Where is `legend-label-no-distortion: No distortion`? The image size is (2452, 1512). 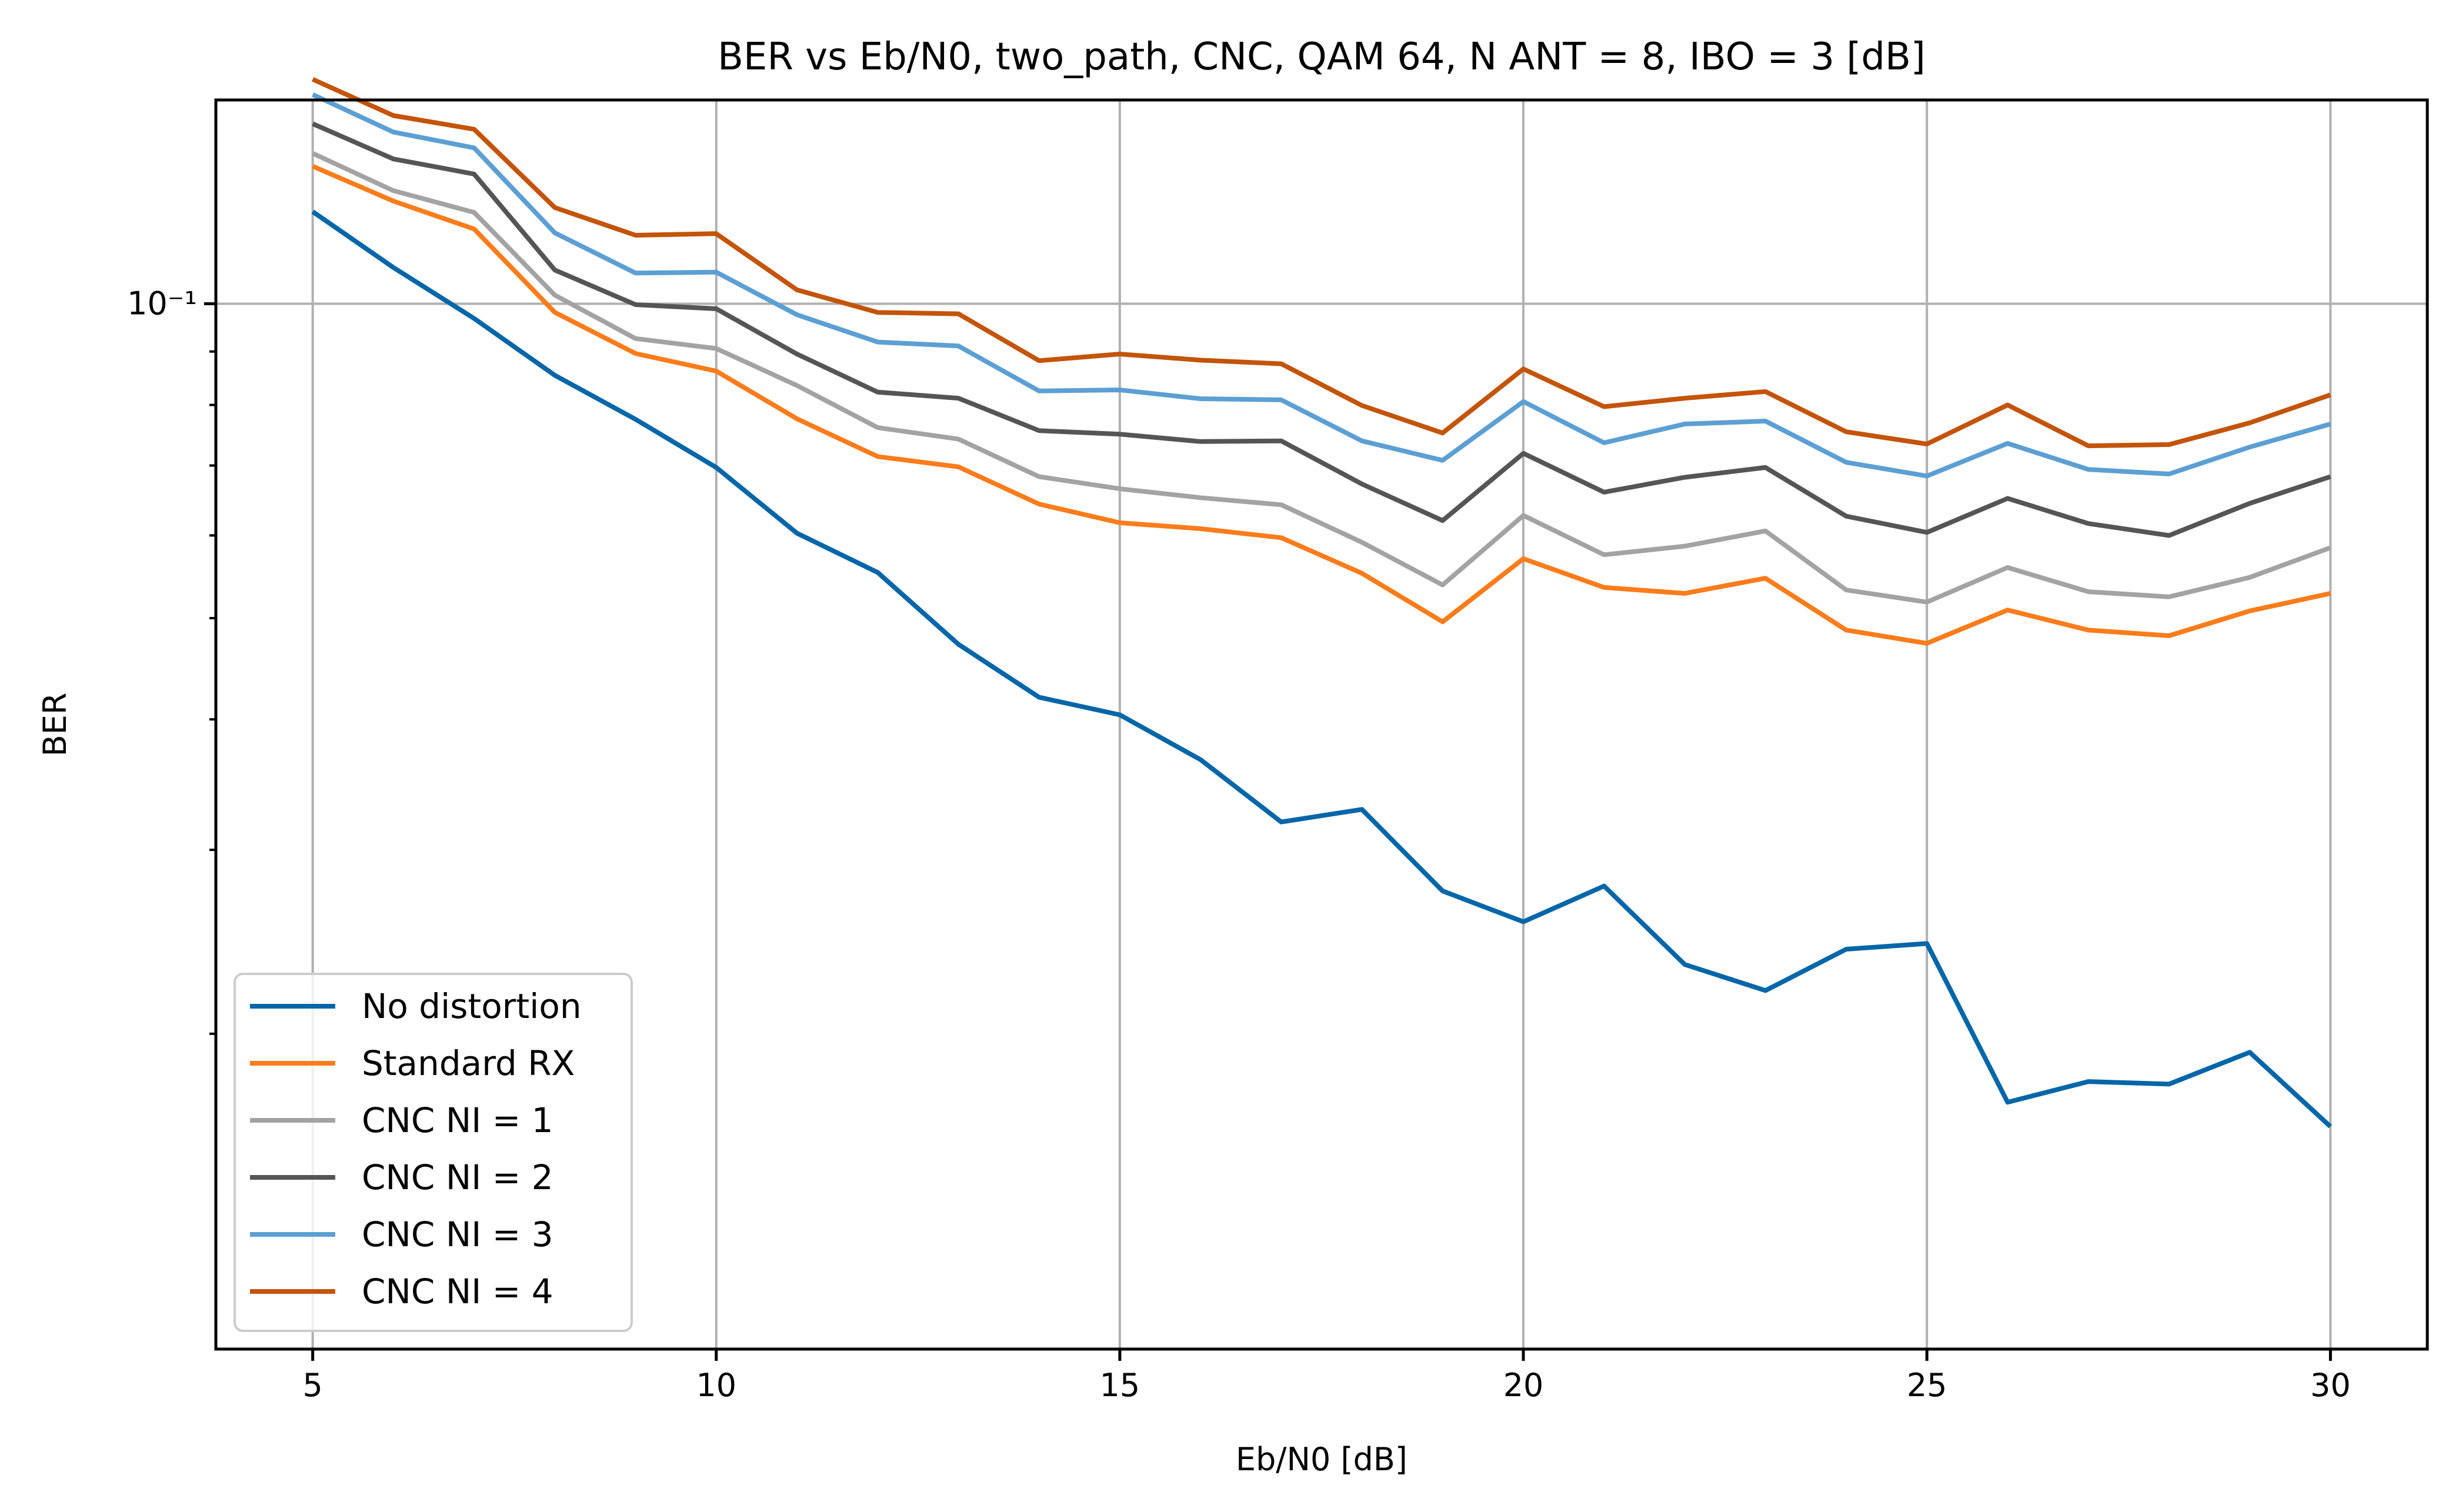 legend-label-no-distortion: No distortion is located at coordinates (472, 1006).